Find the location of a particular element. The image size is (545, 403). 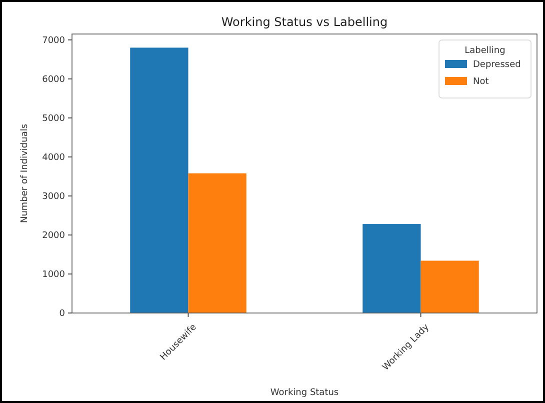

legend-title: Labelling is located at coordinates (485, 51).